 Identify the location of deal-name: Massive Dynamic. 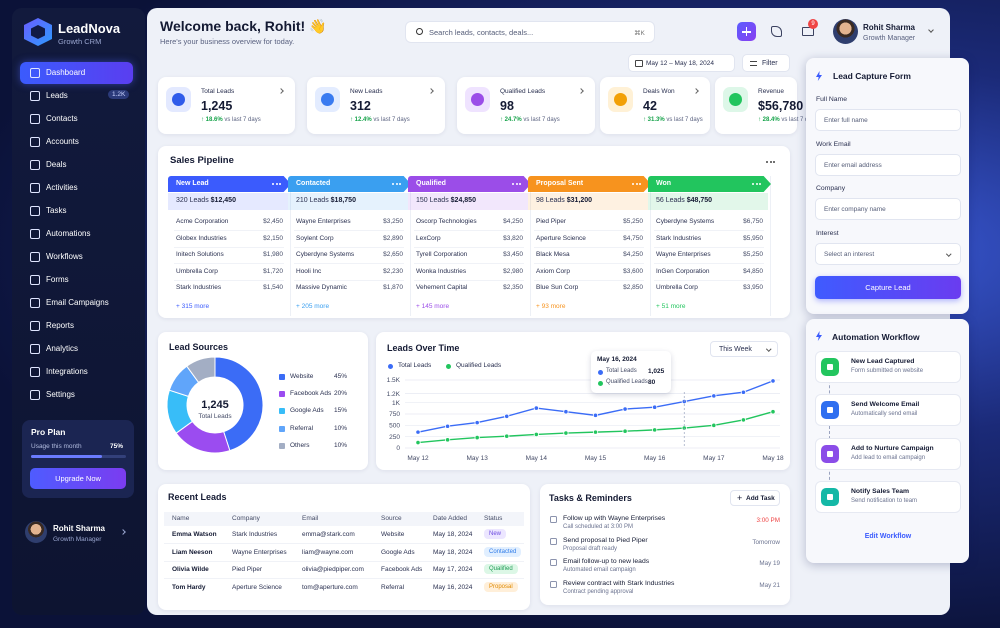
(321, 288).